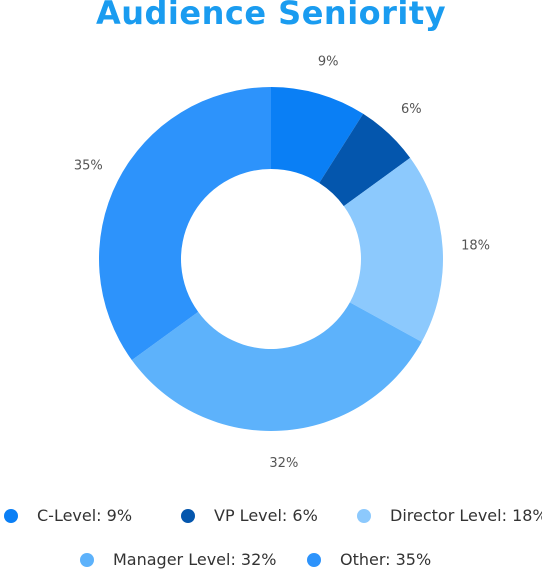 The height and width of the screenshot is (569, 542). Describe the element at coordinates (11, 515) in the screenshot. I see `legend-marker-c-level` at that location.